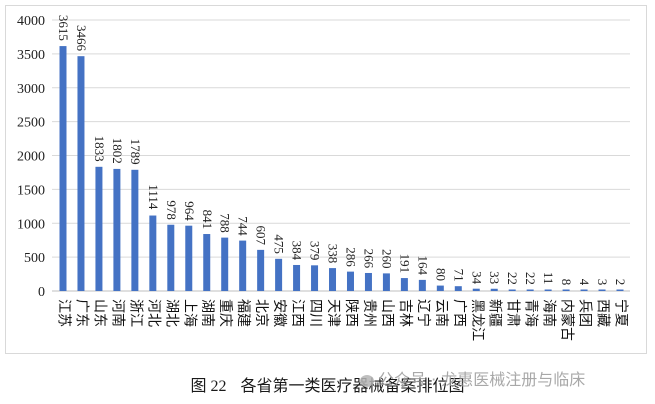  I want to click on x-tick-label: 天, so click(332, 306).